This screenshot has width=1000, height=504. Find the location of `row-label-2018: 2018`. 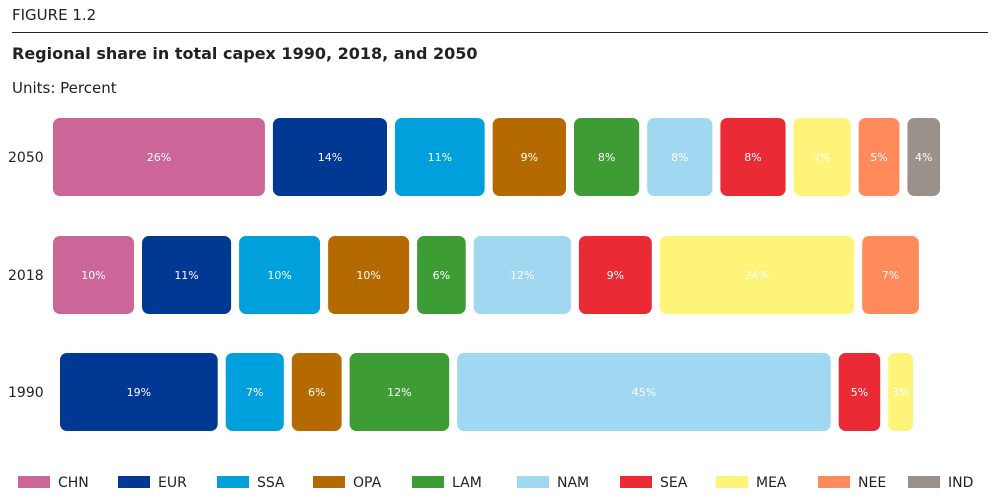

row-label-2018: 2018 is located at coordinates (26, 276).